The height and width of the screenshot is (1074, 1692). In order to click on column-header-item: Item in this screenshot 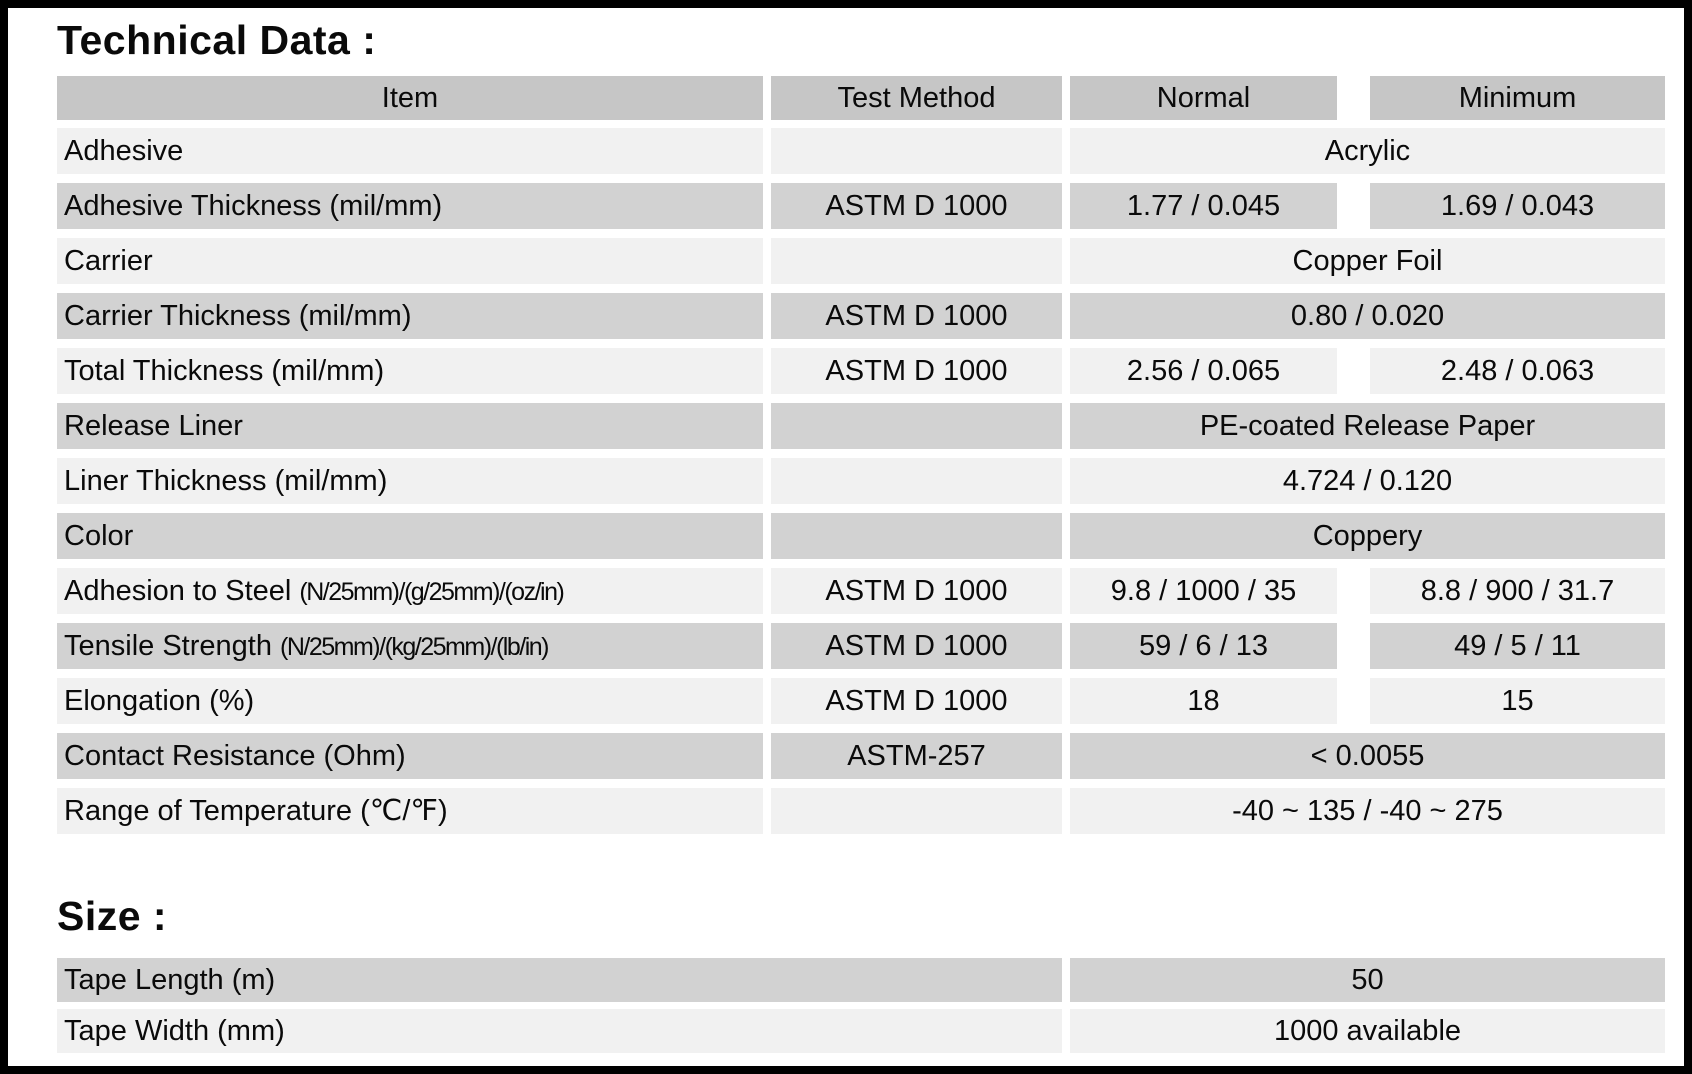, I will do `click(410, 98)`.